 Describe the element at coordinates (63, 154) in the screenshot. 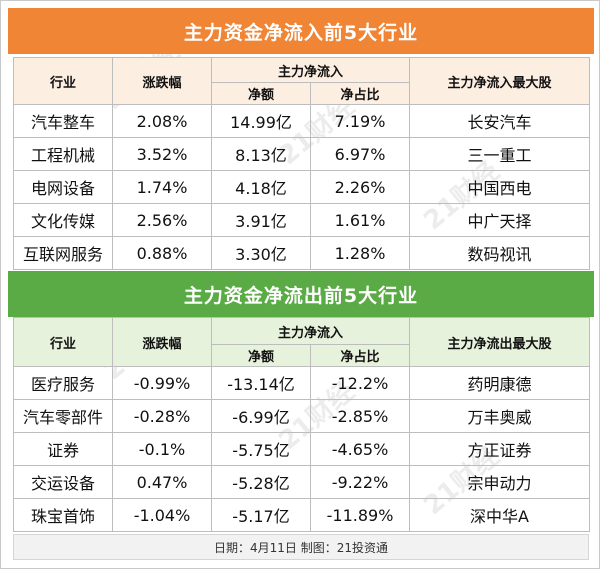

I see `cell-industry: 工程机械` at that location.